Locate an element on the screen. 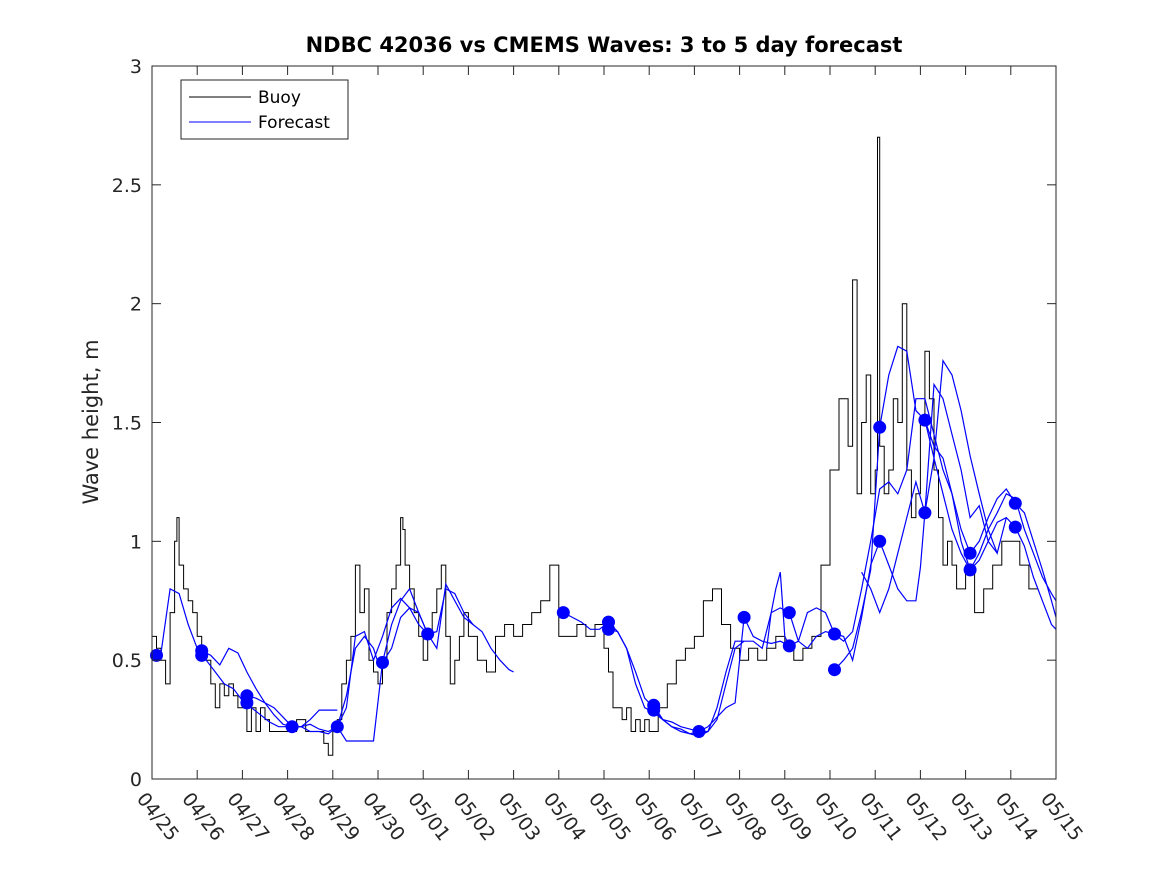  y-tick-label: 1 is located at coordinates (136, 542).